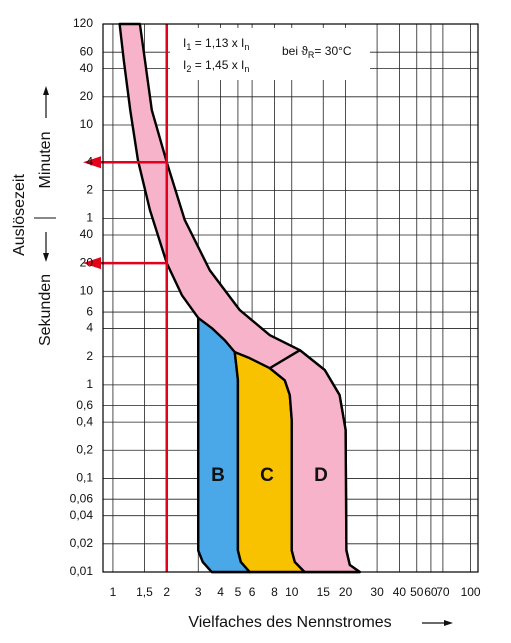 Image resolution: width=511 pixels, height=643 pixels. I want to click on annotation-box, so click(270, 54).